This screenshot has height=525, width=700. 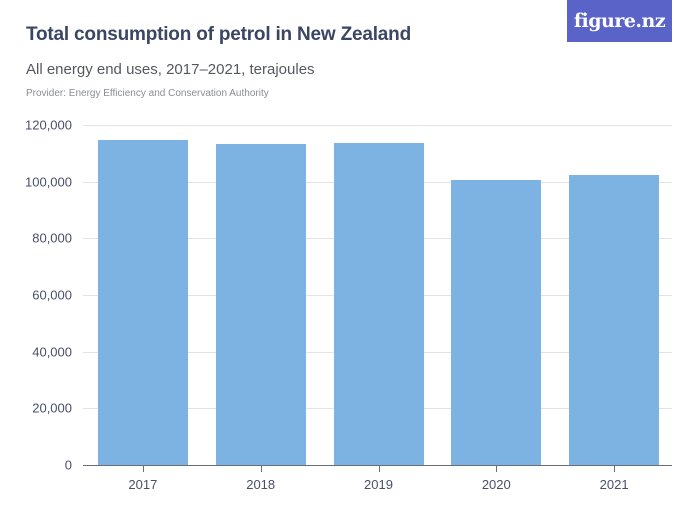 What do you see at coordinates (48, 125) in the screenshot?
I see `y-tick-label: 120,000` at bounding box center [48, 125].